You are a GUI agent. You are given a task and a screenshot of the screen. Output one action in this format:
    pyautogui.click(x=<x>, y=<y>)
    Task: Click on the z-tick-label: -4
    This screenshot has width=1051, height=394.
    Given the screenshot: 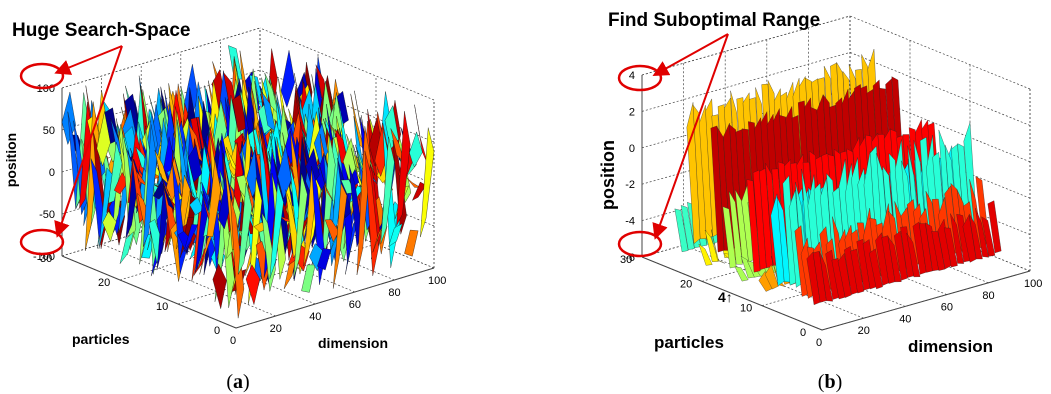 What is the action you would take?
    pyautogui.click(x=630, y=222)
    